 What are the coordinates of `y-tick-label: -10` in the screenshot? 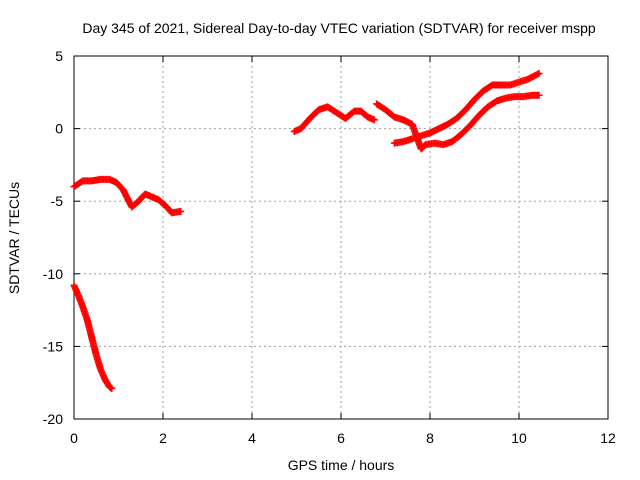 It's located at (53, 274).